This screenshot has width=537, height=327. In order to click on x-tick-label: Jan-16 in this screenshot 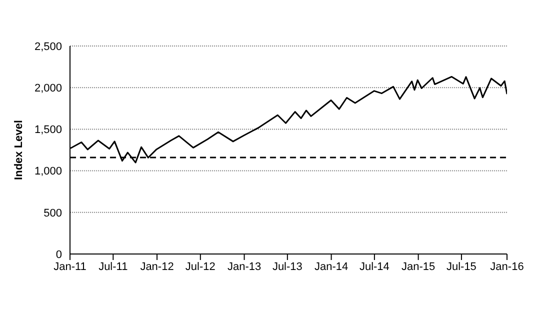, I will do `click(507, 266)`.